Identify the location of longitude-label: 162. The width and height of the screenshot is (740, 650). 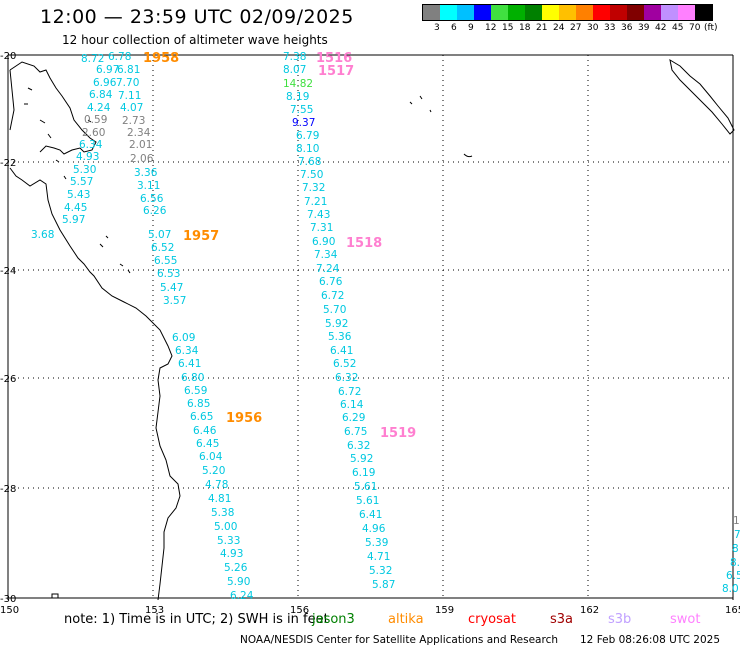
(589, 610).